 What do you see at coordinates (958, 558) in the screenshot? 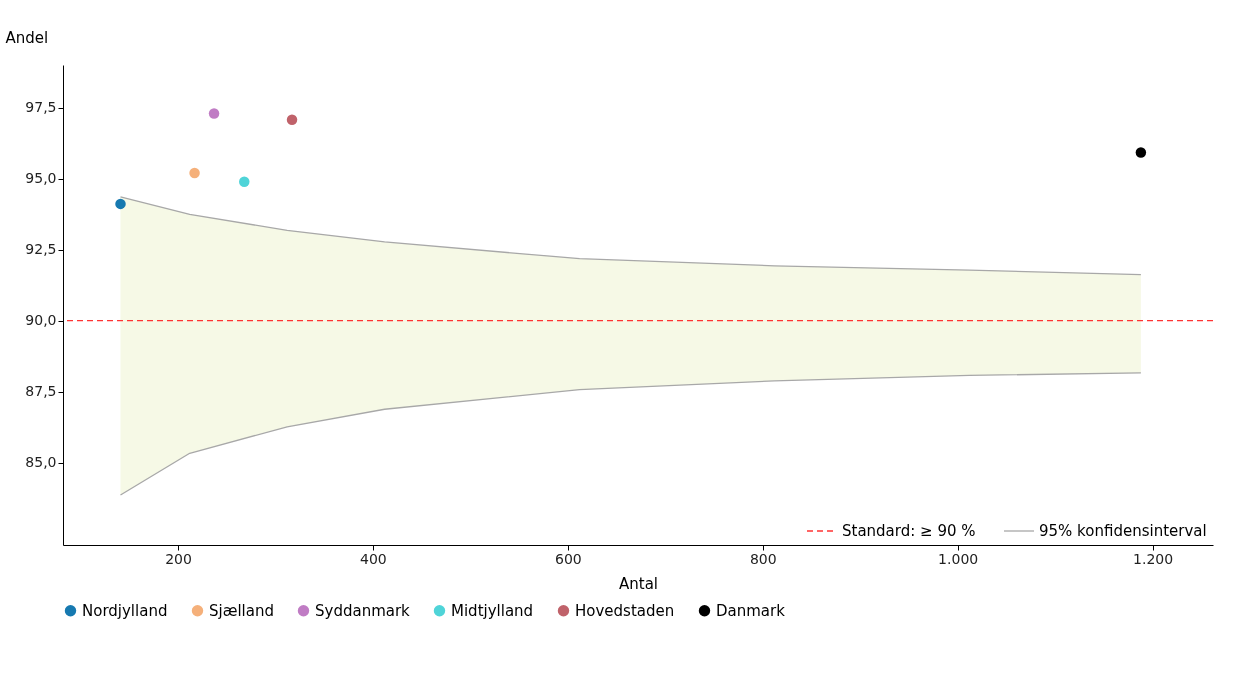
I see `x-tick-label: 1.000` at bounding box center [958, 558].